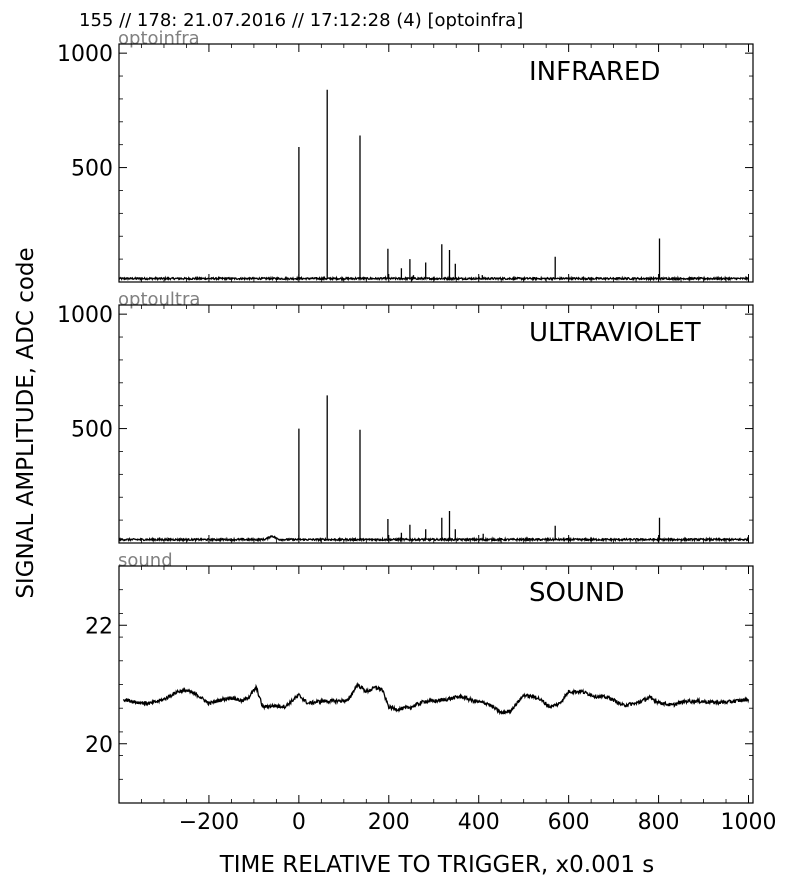 This screenshot has width=792, height=882. Describe the element at coordinates (159, 38) in the screenshot. I see `channel-label-infrared: optoinfra` at that location.